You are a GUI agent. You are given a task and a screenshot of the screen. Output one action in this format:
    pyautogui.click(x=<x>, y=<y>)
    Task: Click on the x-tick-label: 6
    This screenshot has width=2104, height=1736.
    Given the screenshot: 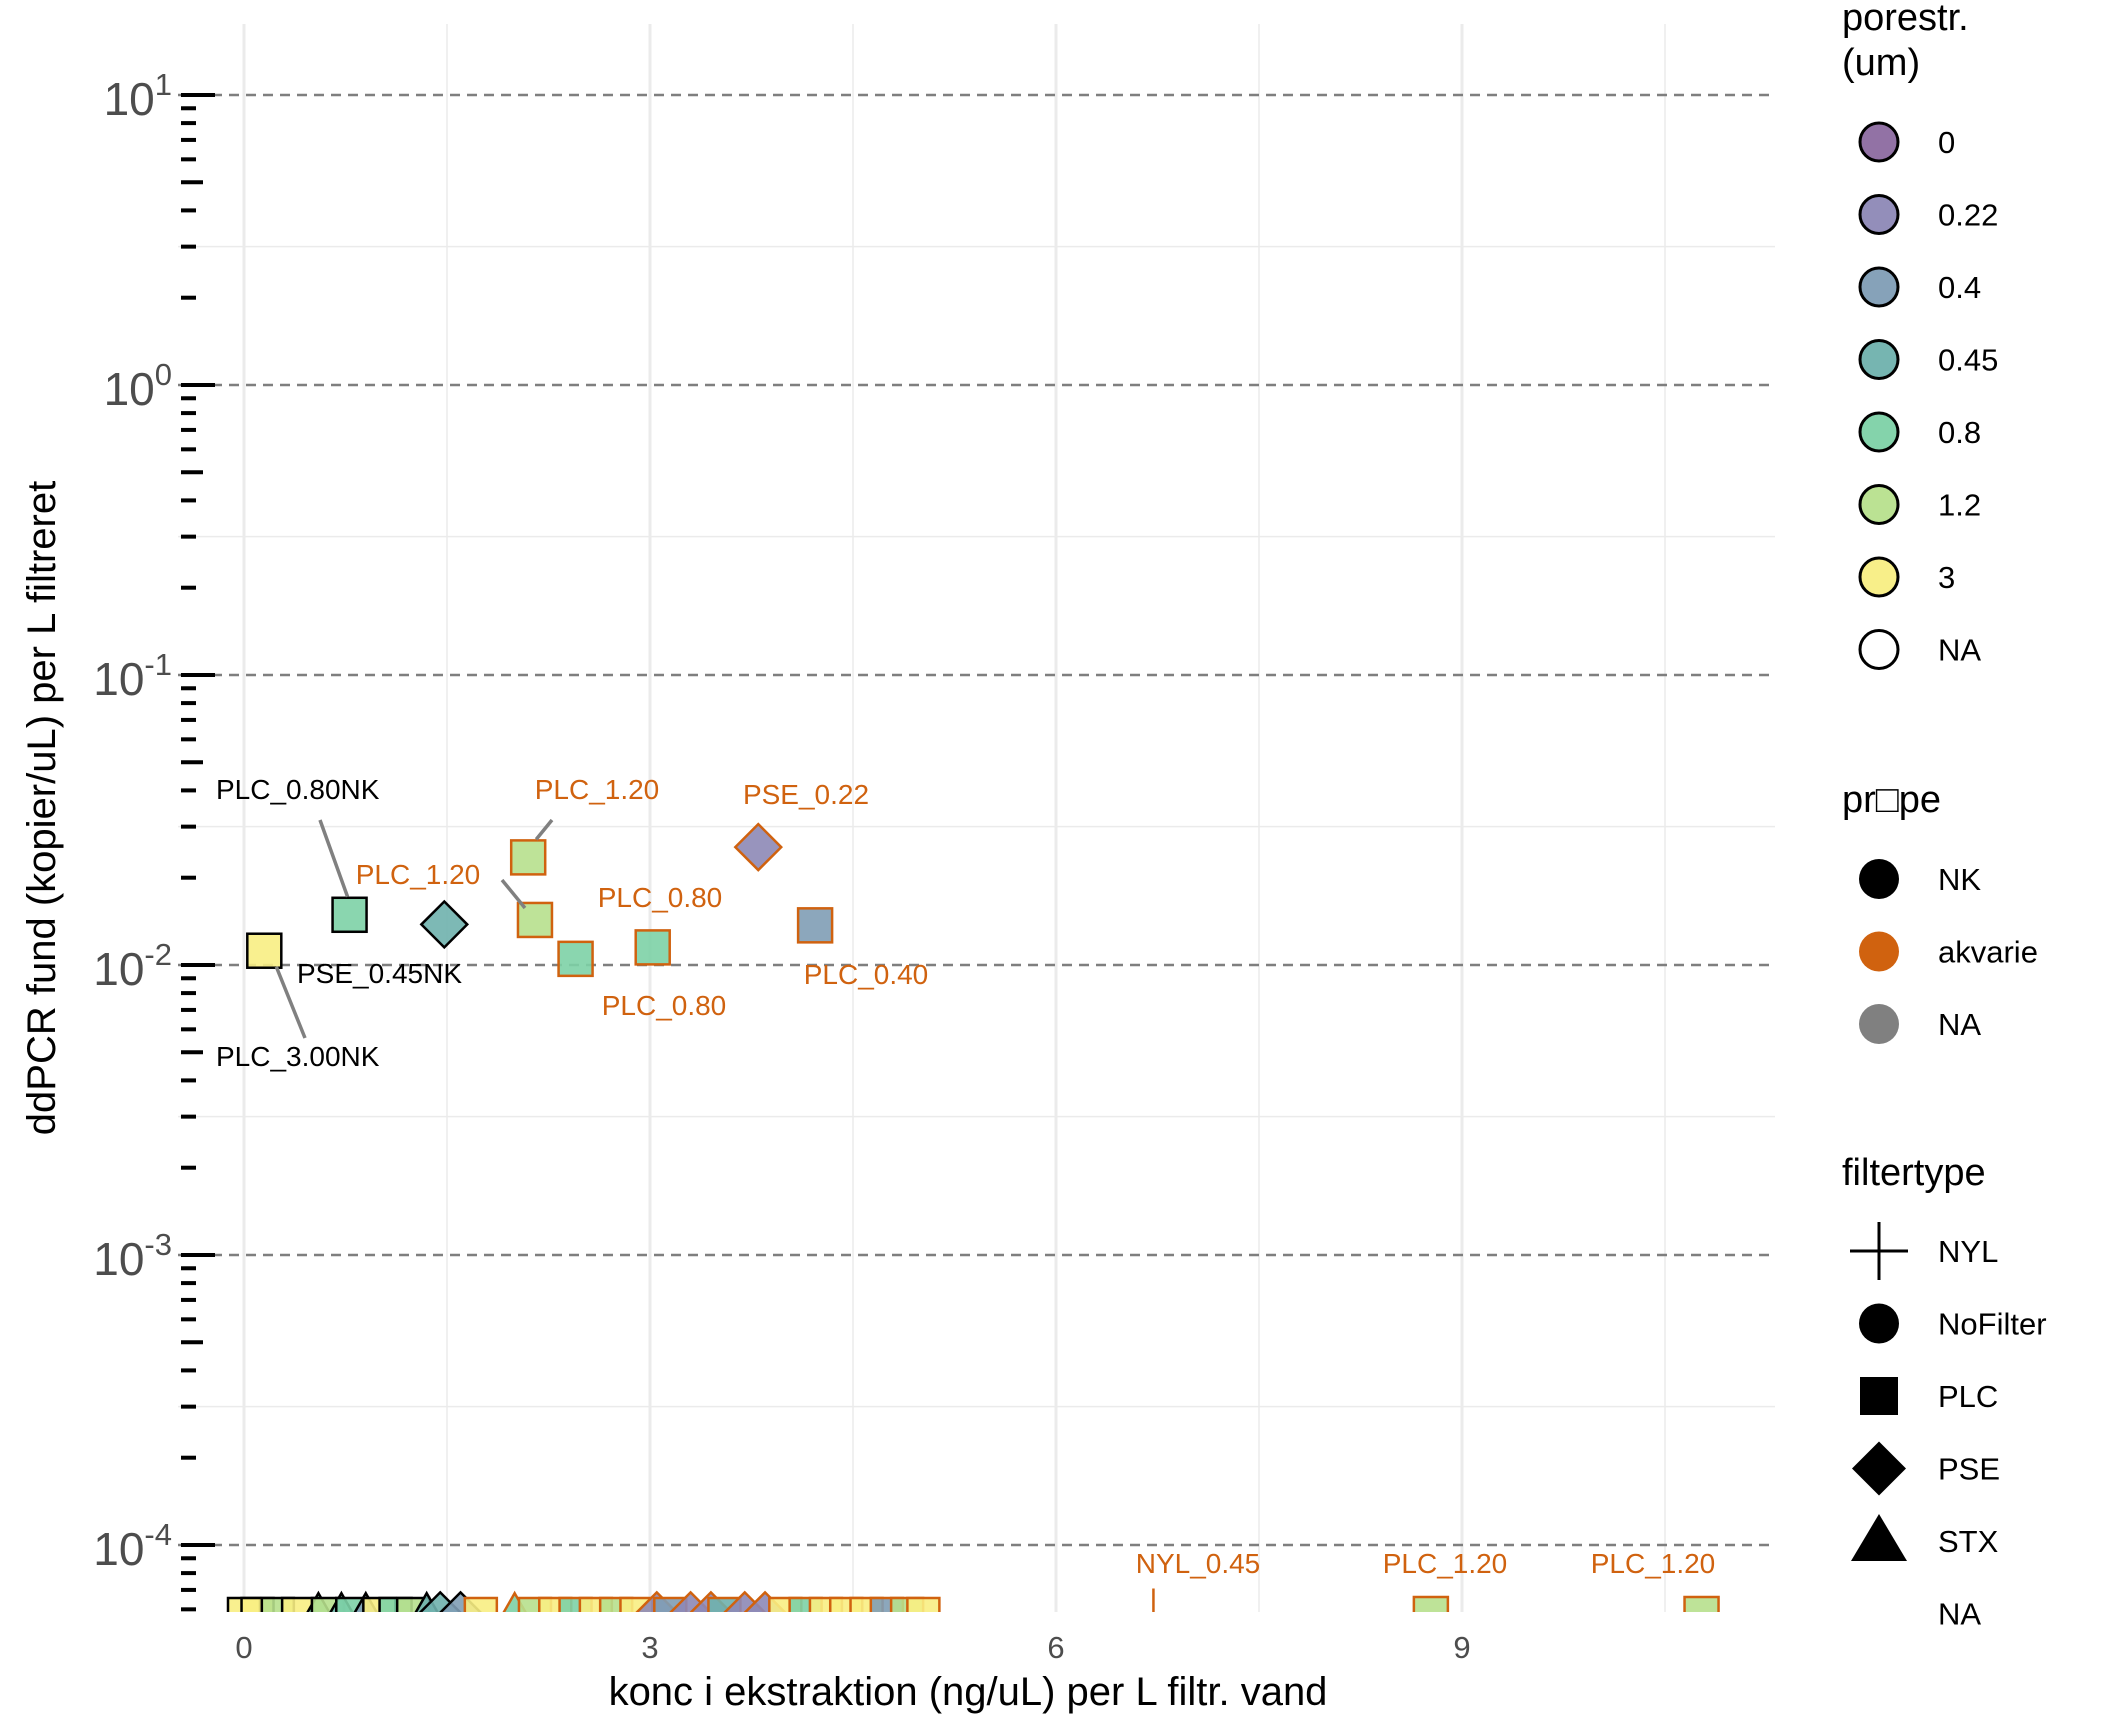 What is the action you would take?
    pyautogui.click(x=1055, y=1647)
    